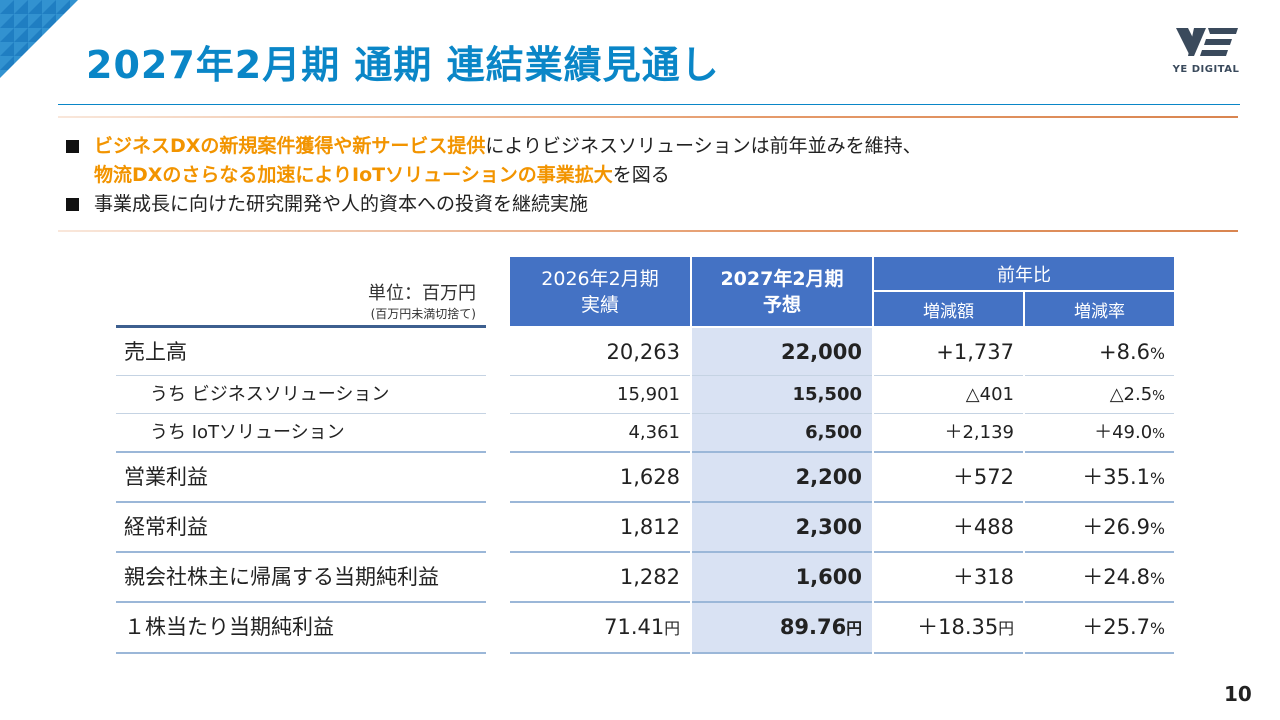 This screenshot has height=720, width=1280. I want to click on cell-rate-value: ＋25.7, so click(1116, 627).